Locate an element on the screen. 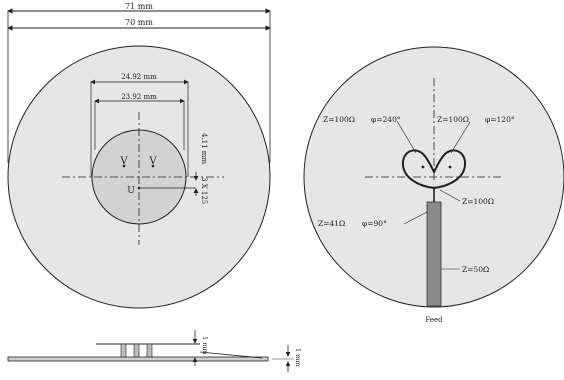 The height and width of the screenshot is (380, 564). loop-dot-left is located at coordinates (423, 167).